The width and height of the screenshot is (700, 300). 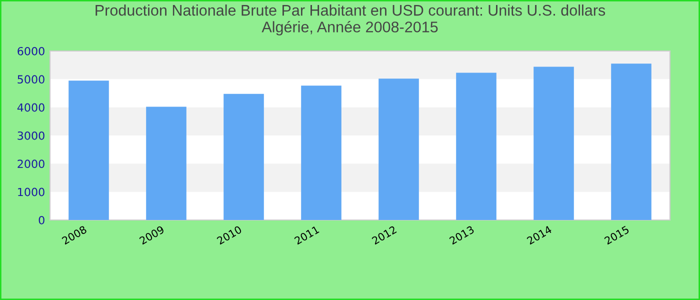 I want to click on y-tick-label: 6000, so click(x=31, y=51).